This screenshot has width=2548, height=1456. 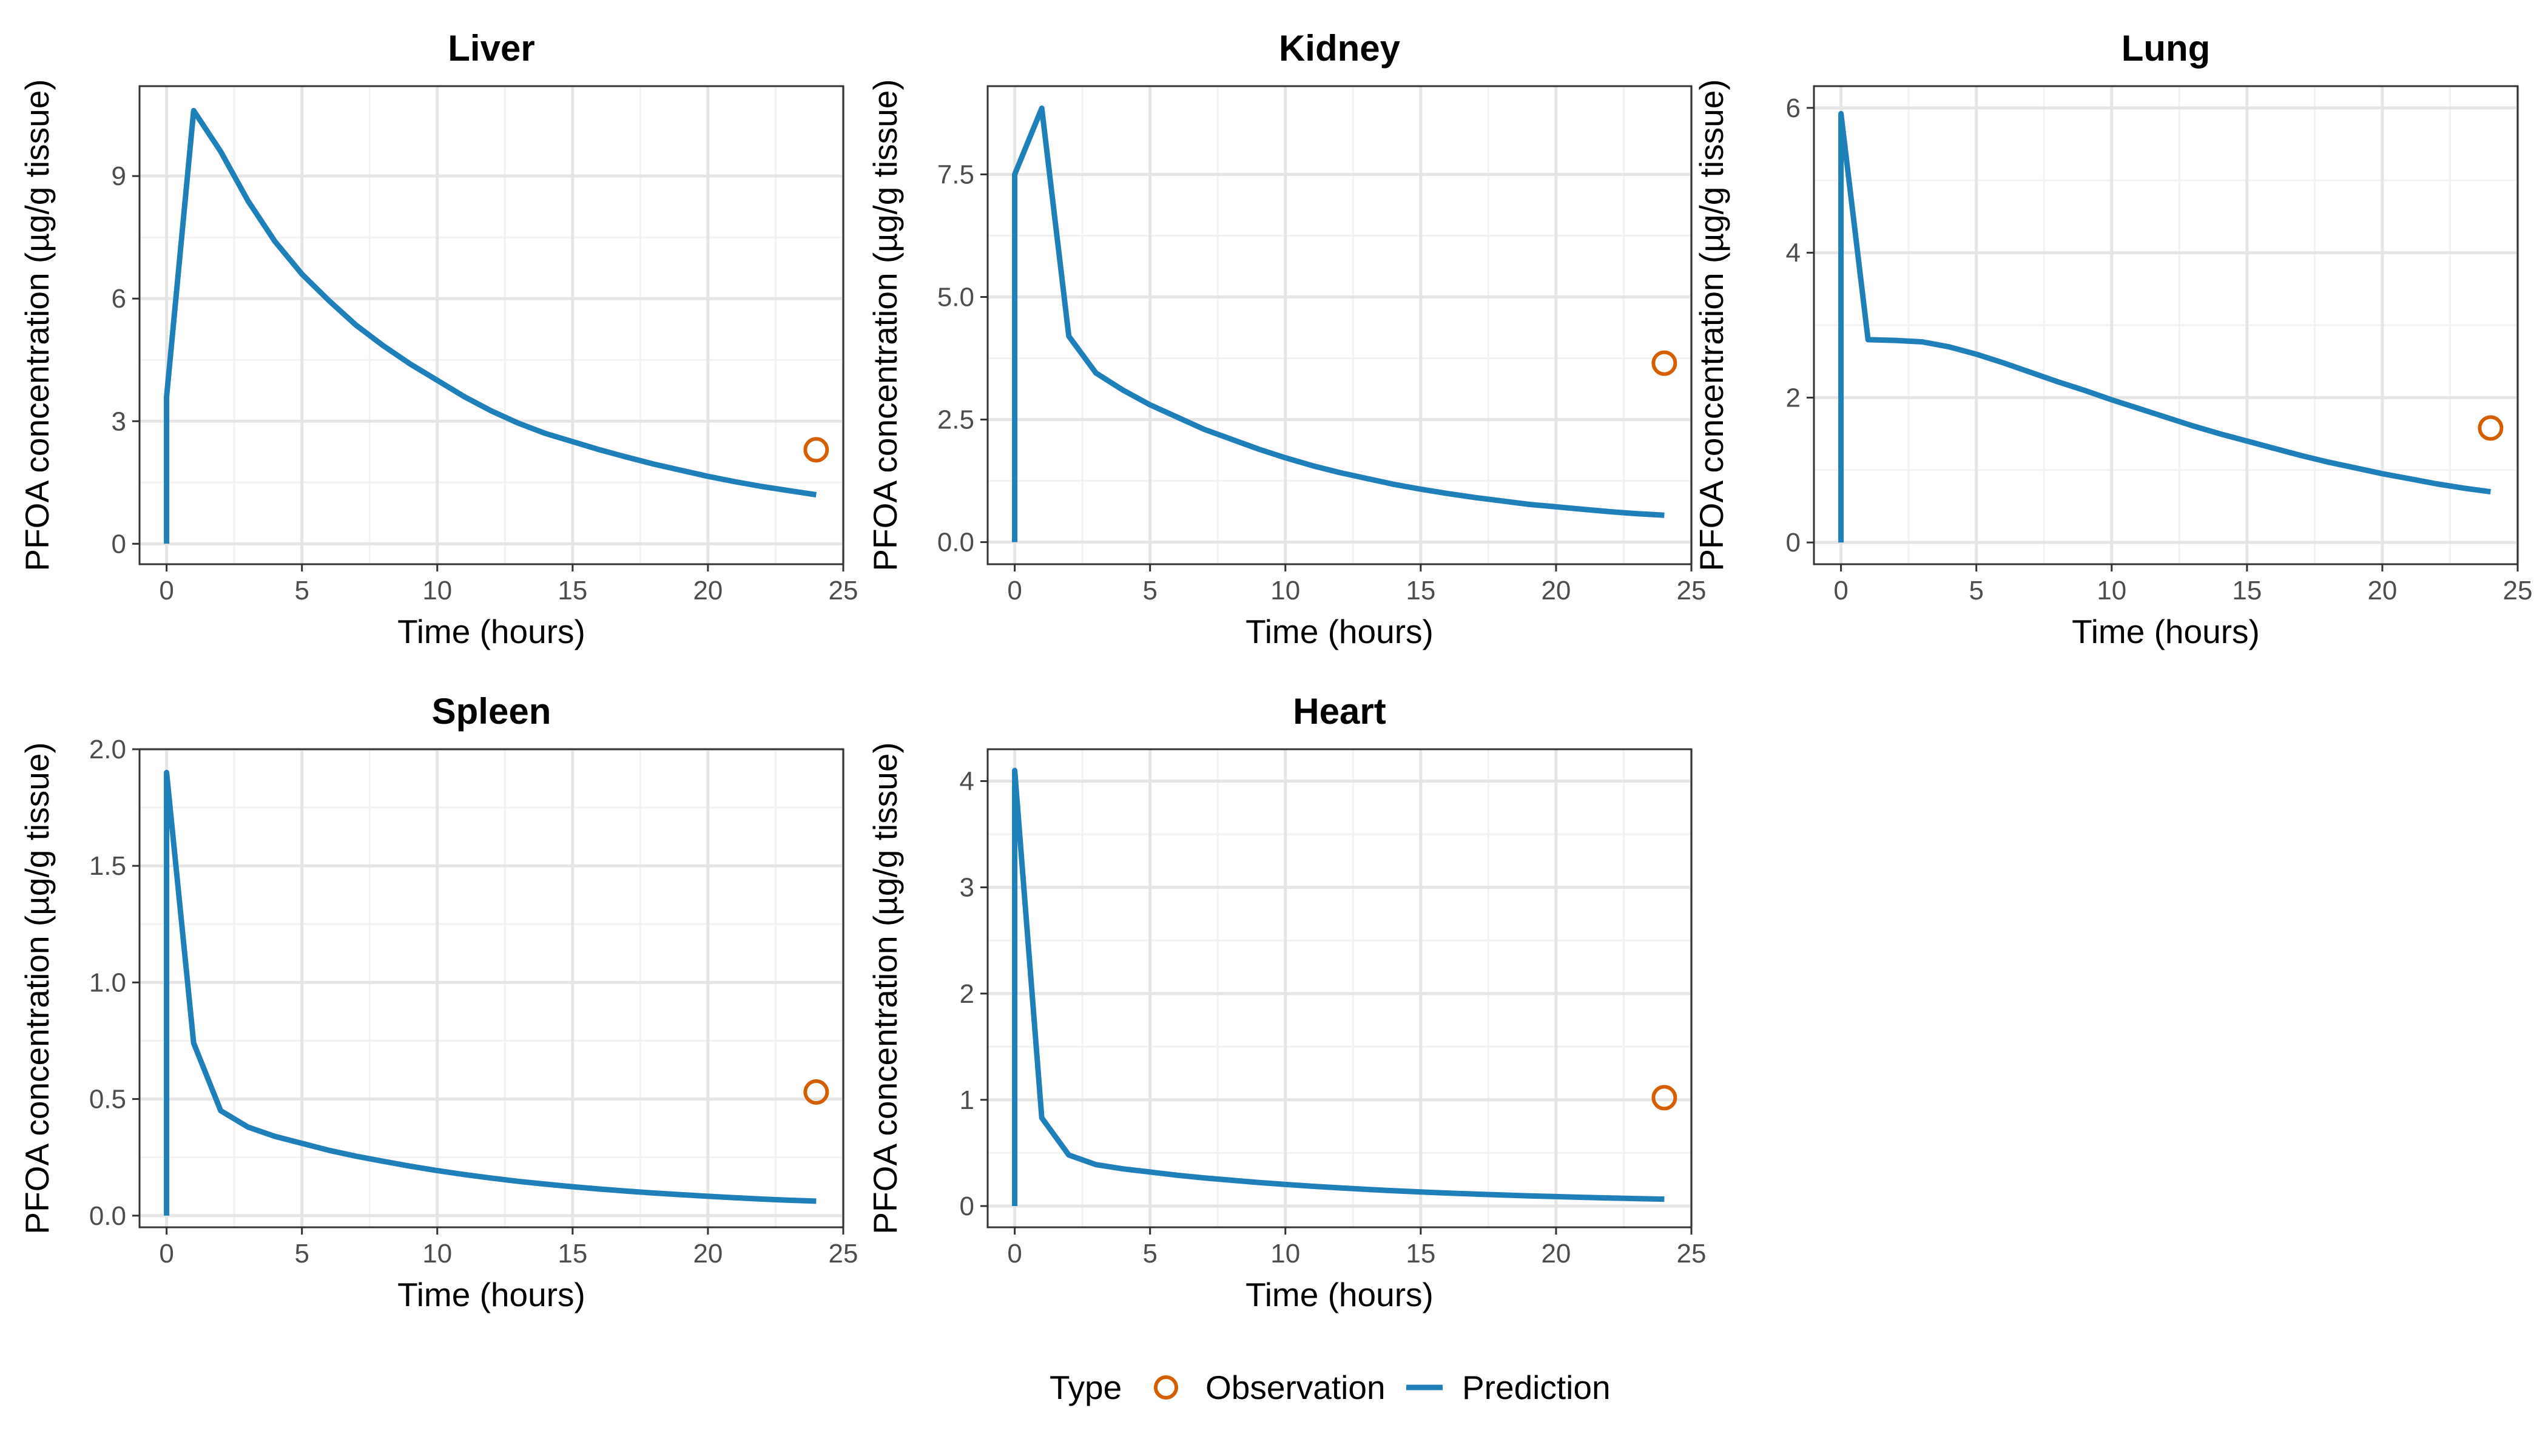 I want to click on legend-prediction-label: Prediction, so click(x=1536, y=1387).